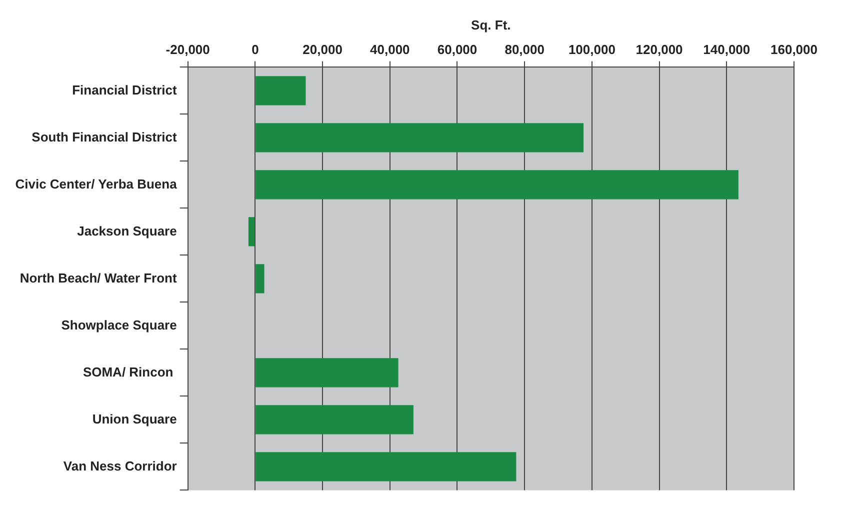 This screenshot has height=509, width=842. Describe the element at coordinates (390, 49) in the screenshot. I see `x-tick-label: 40,000` at that location.